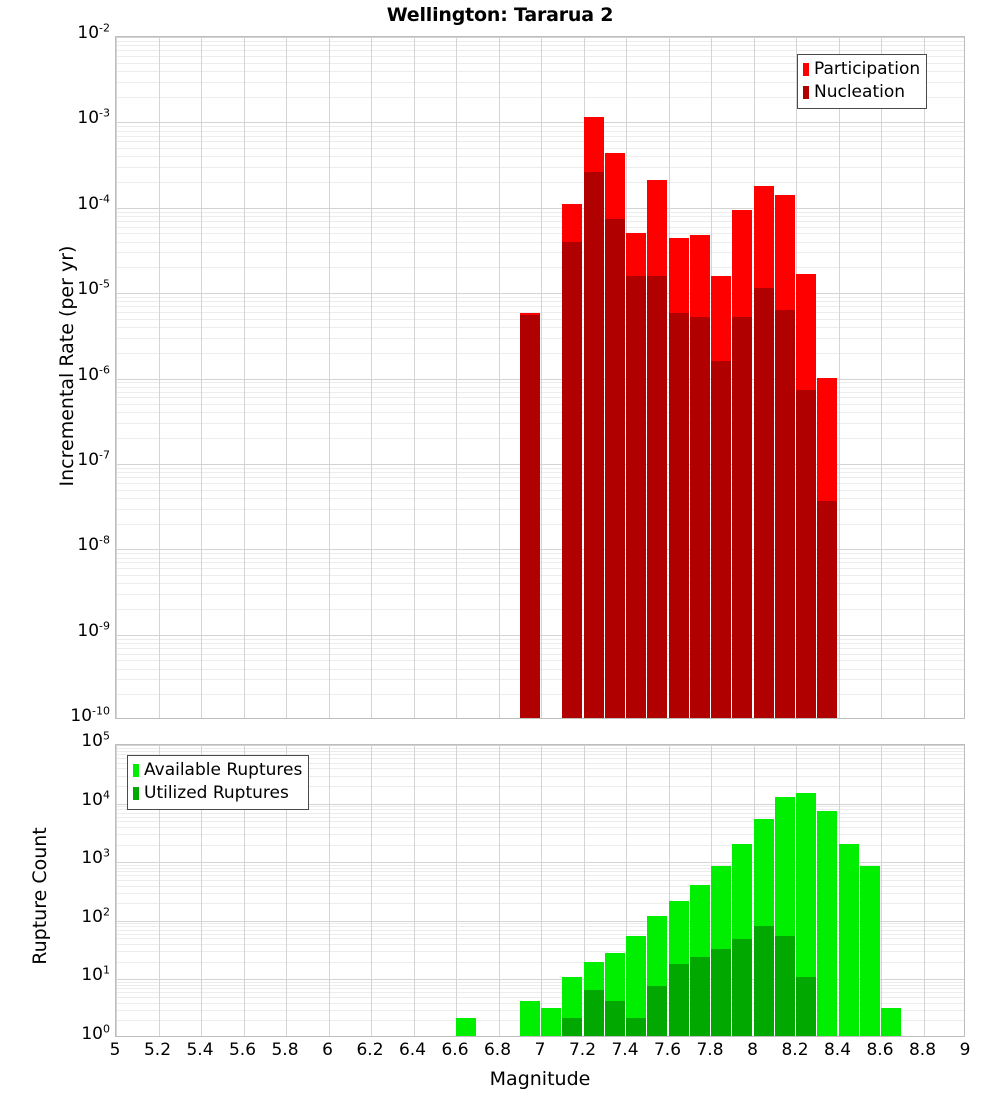  I want to click on y-axis-tick-label: 10⁻¹⁰, so click(90, 715).